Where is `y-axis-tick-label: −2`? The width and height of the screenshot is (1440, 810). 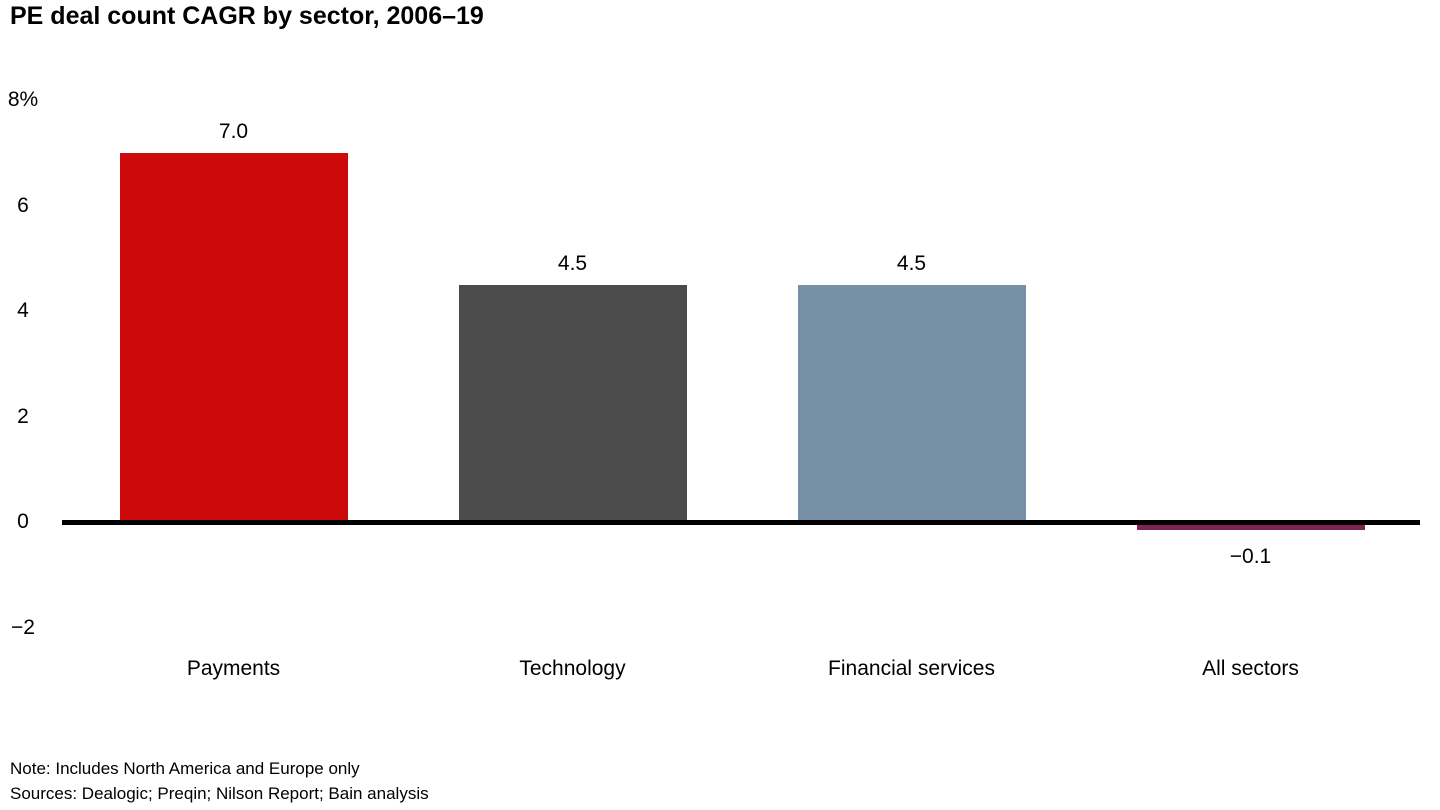 y-axis-tick-label: −2 is located at coordinates (23, 627).